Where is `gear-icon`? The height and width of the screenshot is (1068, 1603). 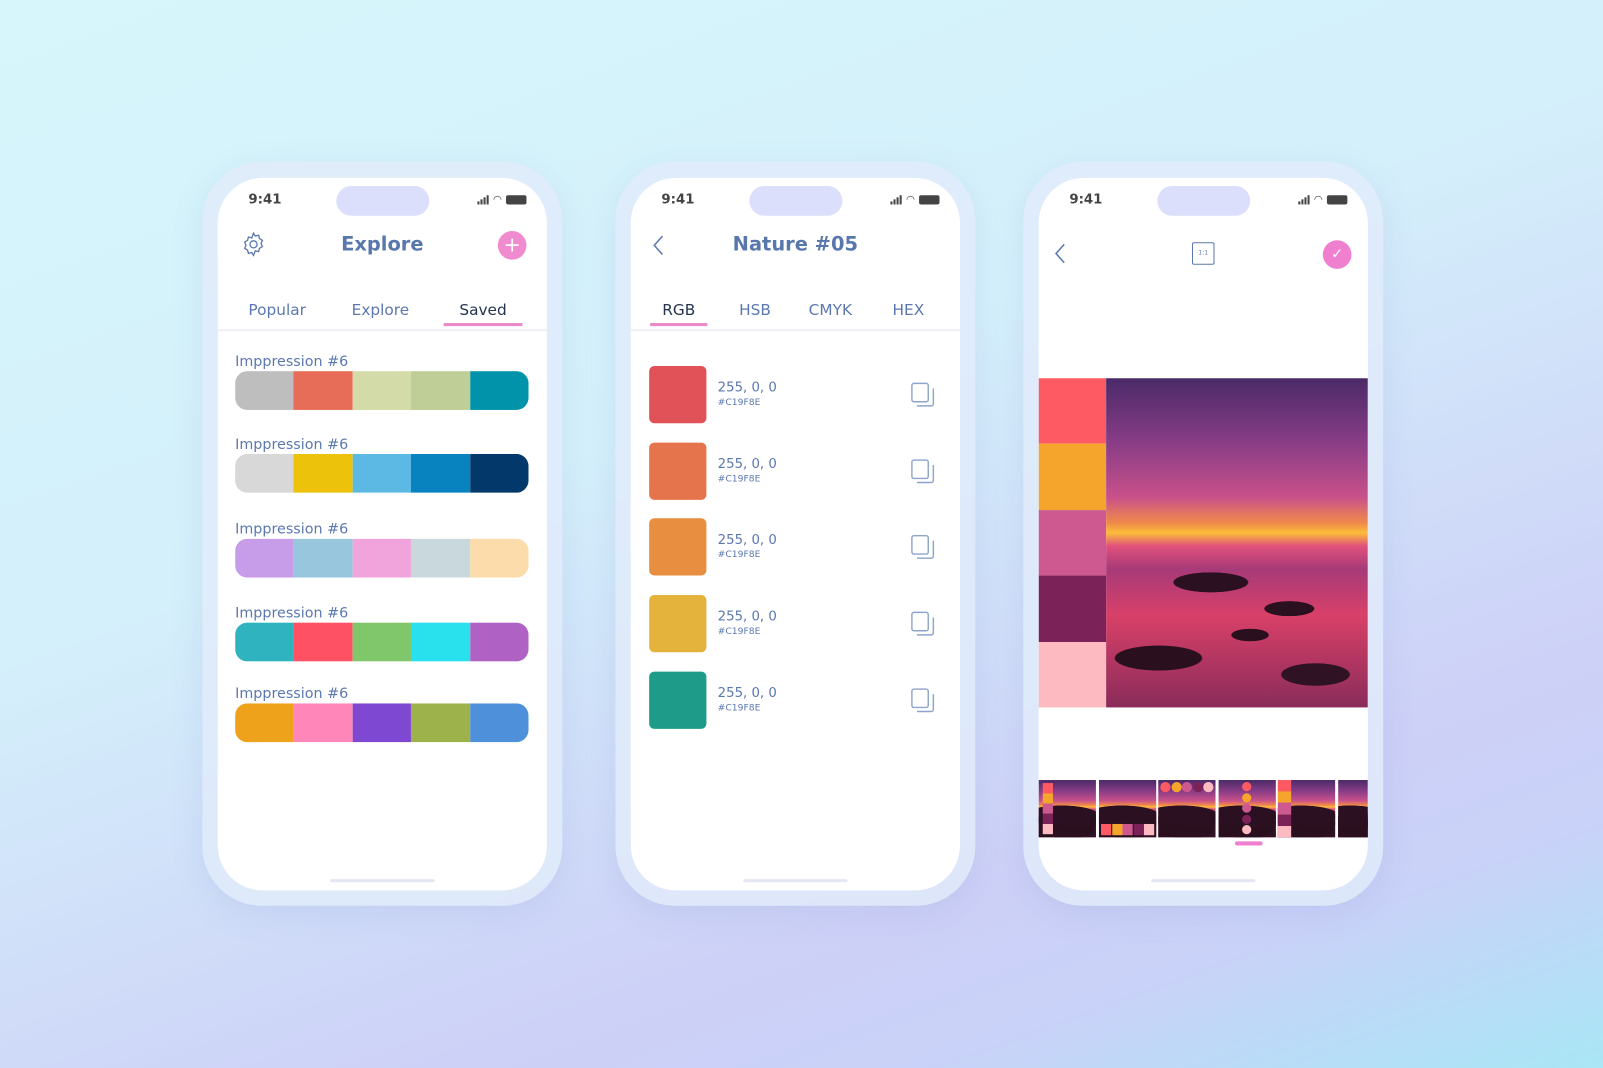
gear-icon is located at coordinates (253, 244).